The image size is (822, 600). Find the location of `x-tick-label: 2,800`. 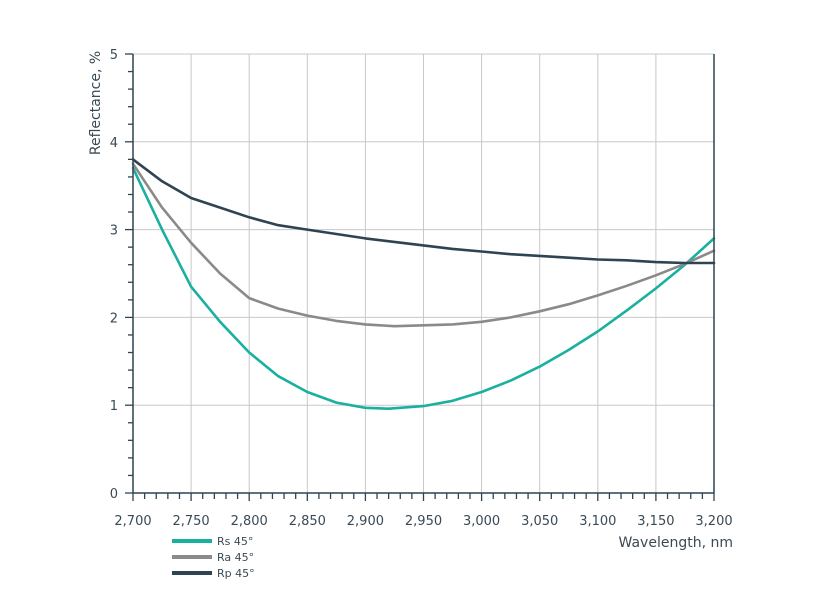

x-tick-label: 2,800 is located at coordinates (249, 521).